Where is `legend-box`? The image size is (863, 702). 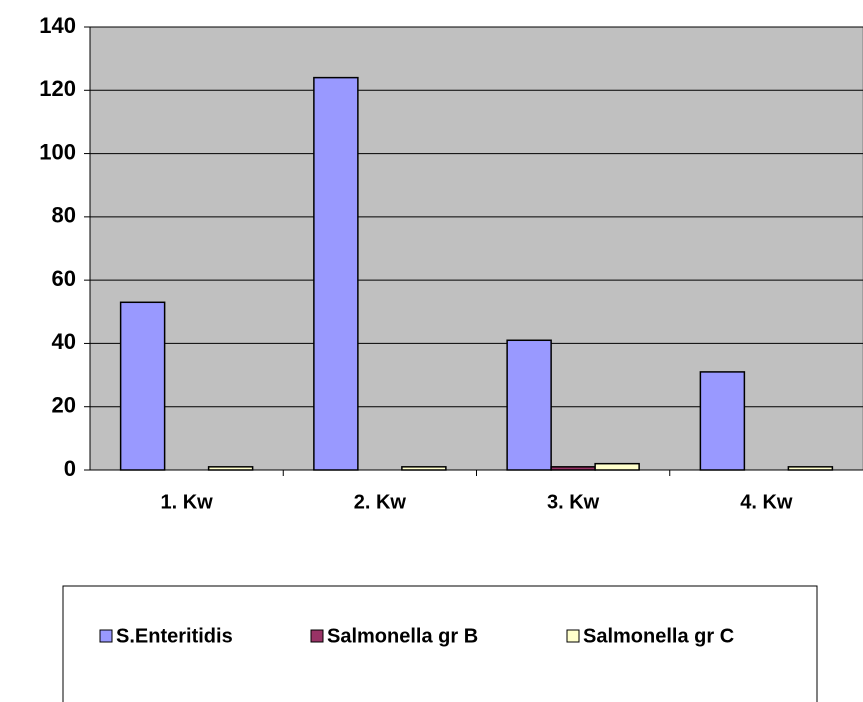 legend-box is located at coordinates (440, 643).